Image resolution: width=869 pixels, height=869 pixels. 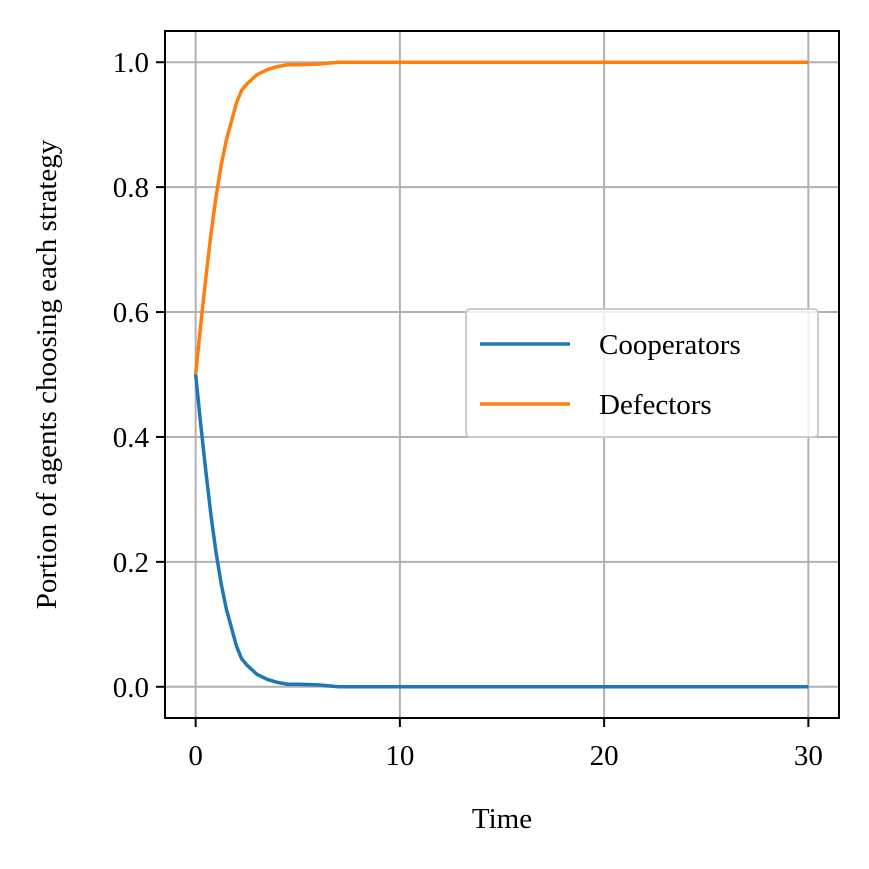 I want to click on x-tick-label: 10, so click(x=399, y=756).